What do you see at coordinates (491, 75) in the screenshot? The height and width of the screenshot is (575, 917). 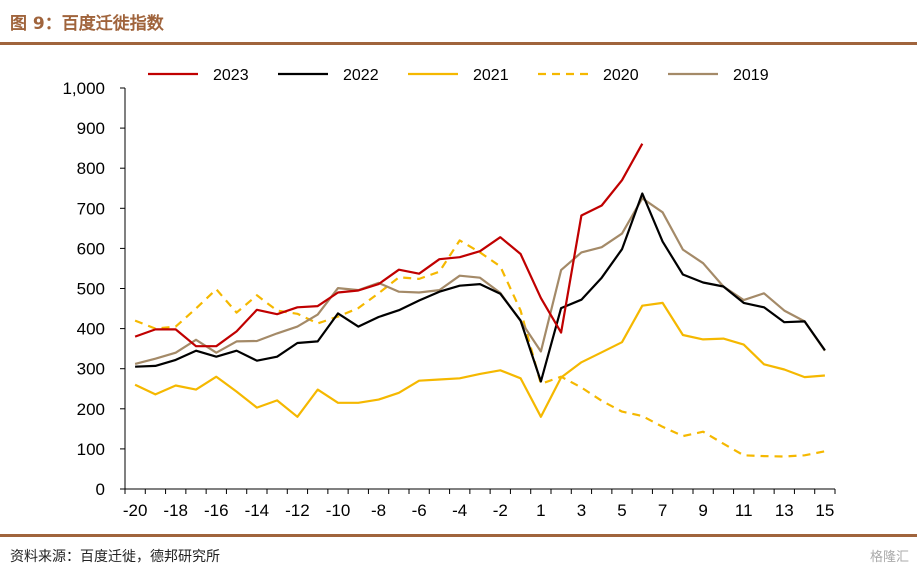 I see `legend-label-2021: 2021` at bounding box center [491, 75].